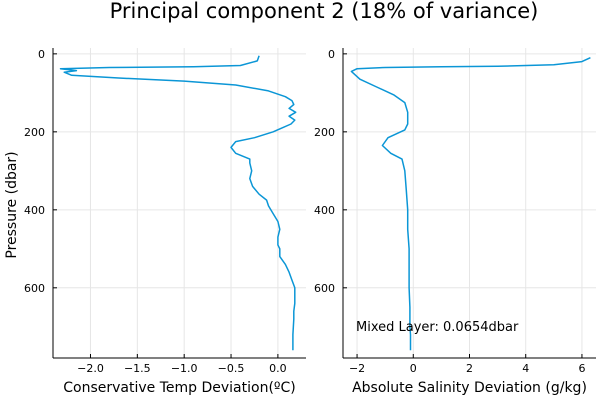  What do you see at coordinates (137, 368) in the screenshot?
I see `temperature-xtick-label-1: −1.5` at bounding box center [137, 368].